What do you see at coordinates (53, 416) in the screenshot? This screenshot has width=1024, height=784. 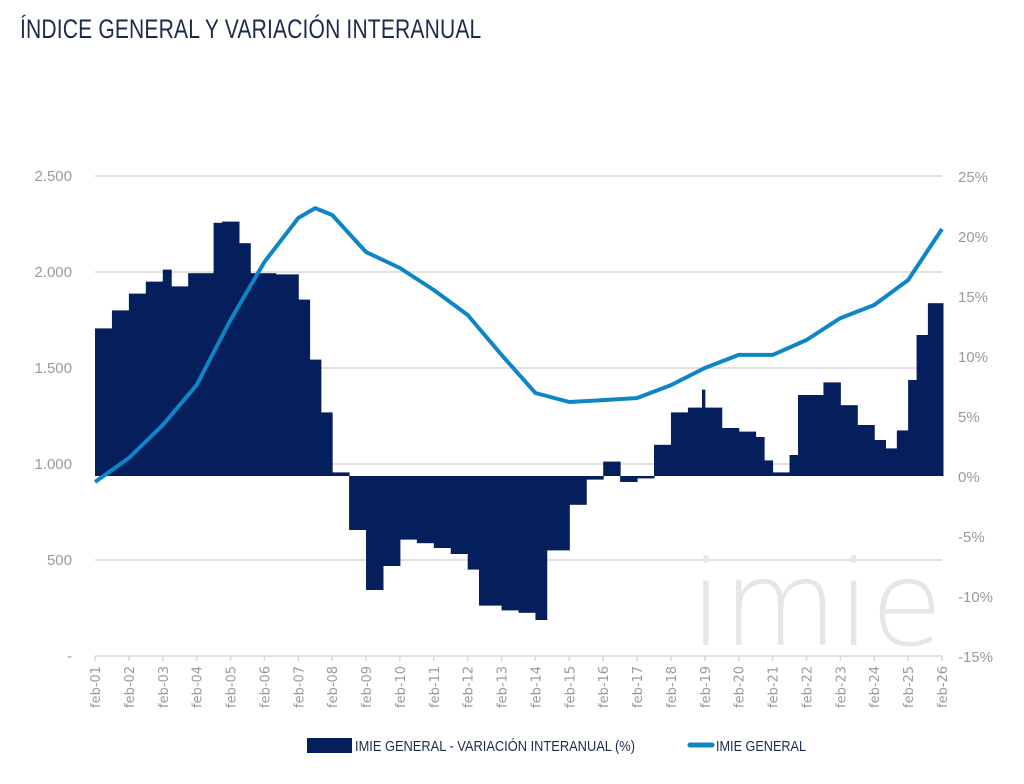 I see `left-axis-ticks: 2.500 2.000 1.500 1.000 500 -` at bounding box center [53, 416].